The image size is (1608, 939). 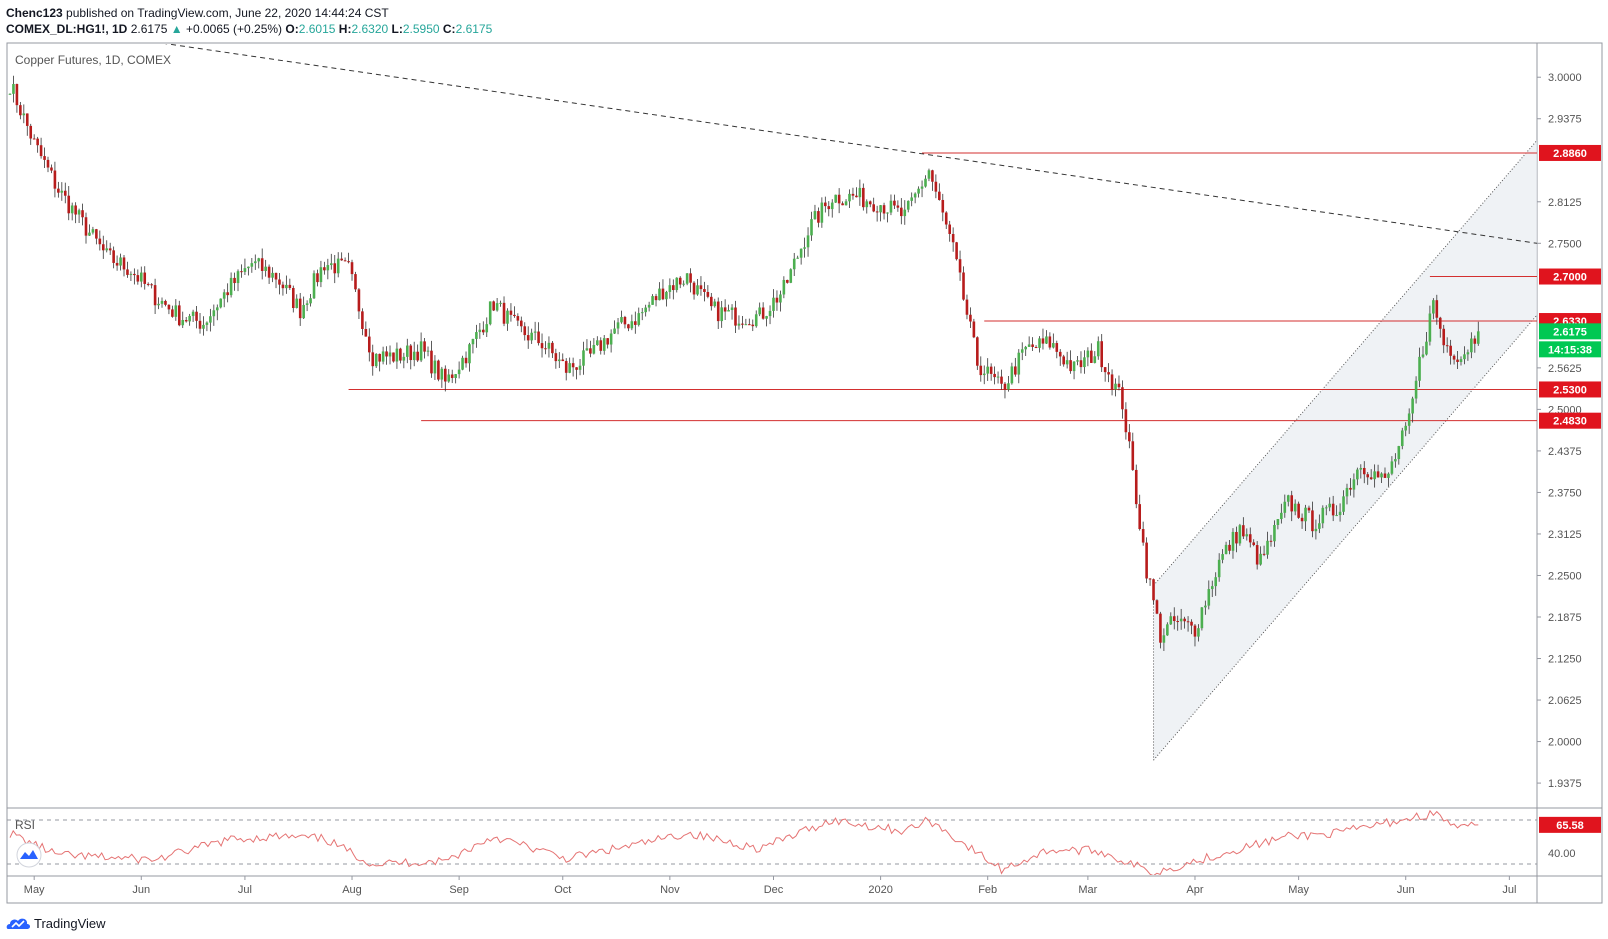 What do you see at coordinates (67, 29) in the screenshot?
I see `symbol-label: COMEX_DL:HG1!, 1D` at bounding box center [67, 29].